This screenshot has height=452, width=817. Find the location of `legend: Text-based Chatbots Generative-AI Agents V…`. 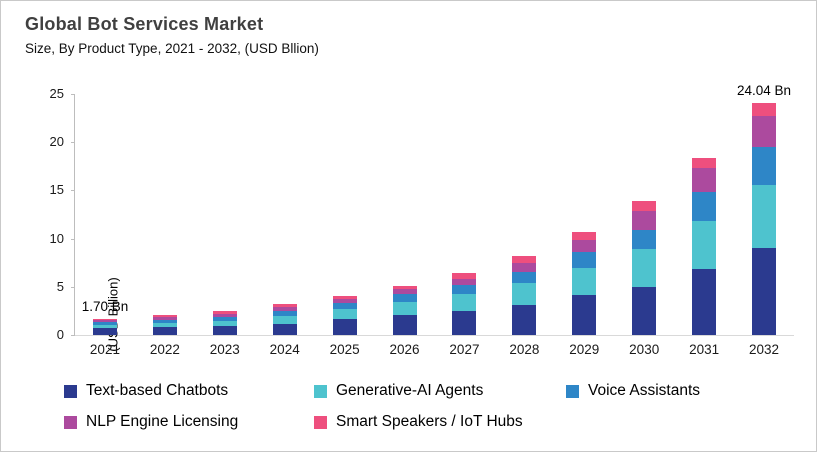

legend: Text-based Chatbots Generative-AI Agents V… is located at coordinates (429, 406).